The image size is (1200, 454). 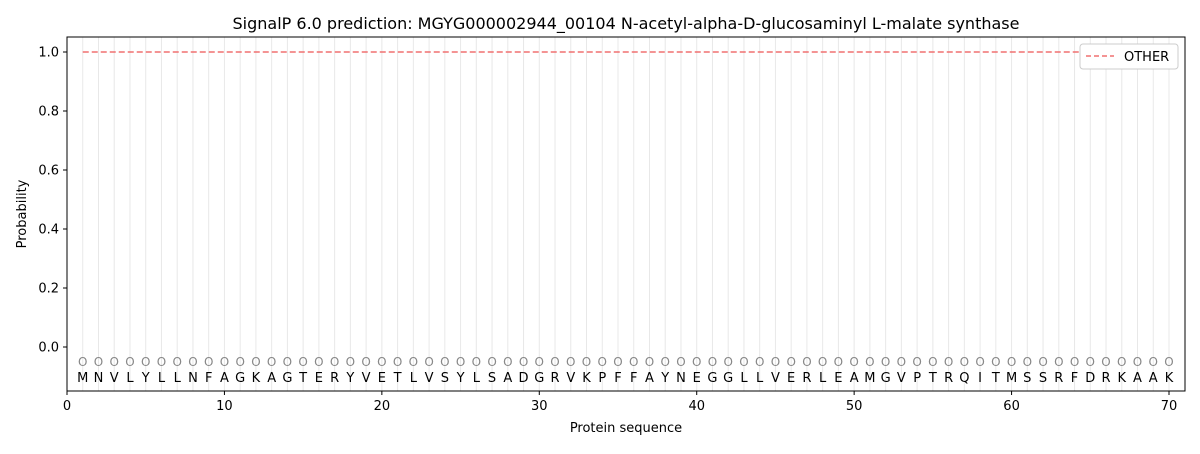 I want to click on y-tick-label: 0.8, so click(x=48, y=112).